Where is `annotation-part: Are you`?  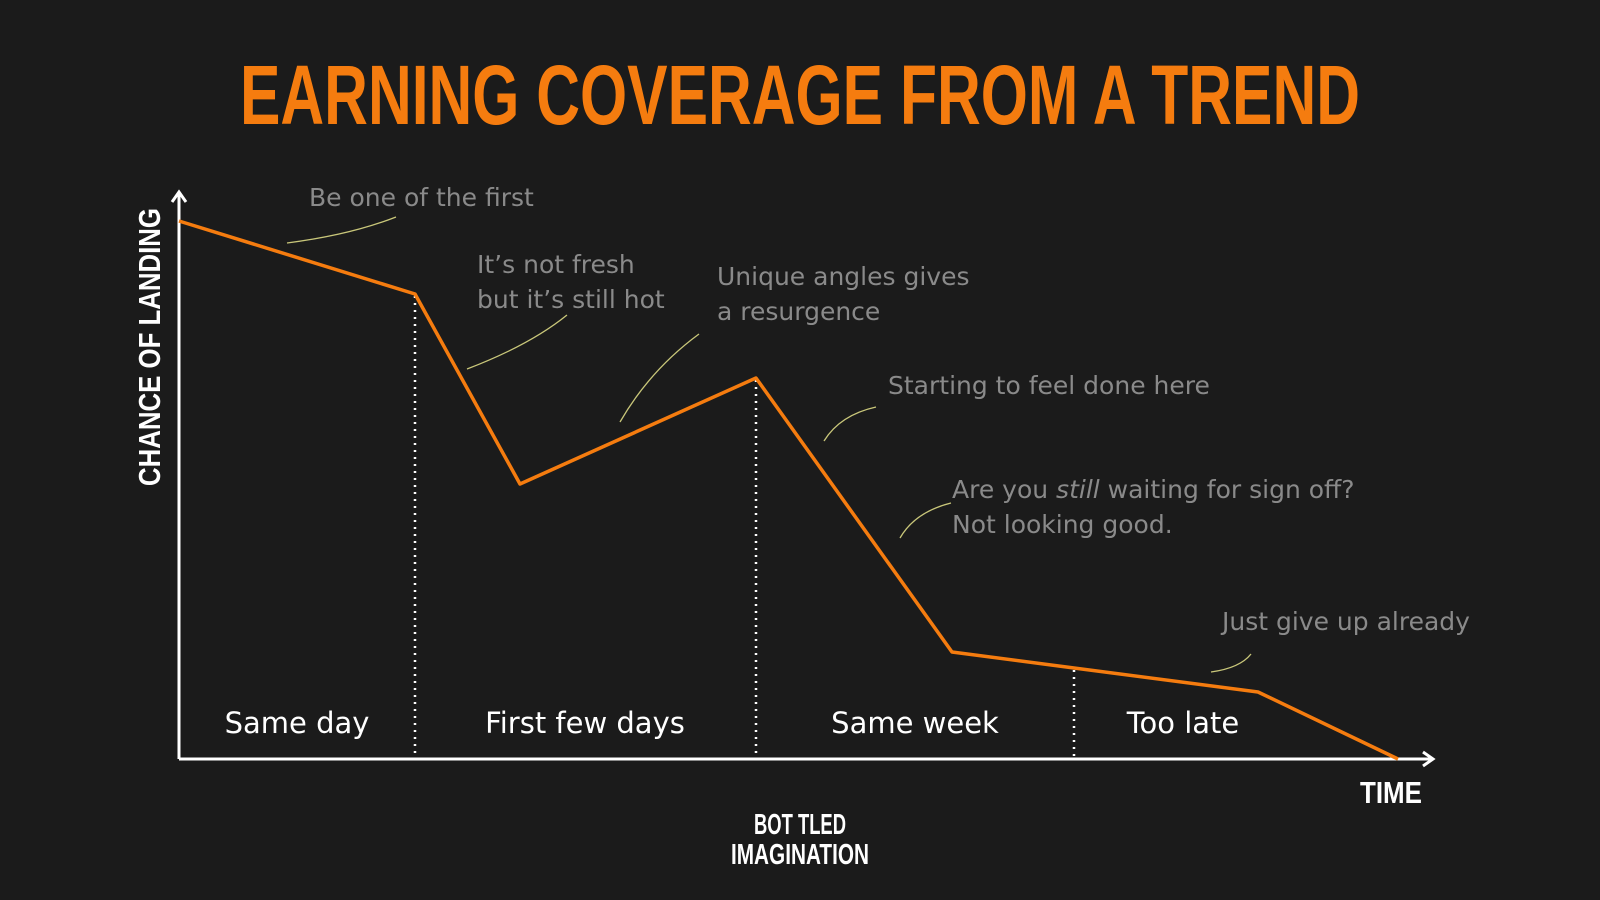
annotation-part: Are you is located at coordinates (1004, 489).